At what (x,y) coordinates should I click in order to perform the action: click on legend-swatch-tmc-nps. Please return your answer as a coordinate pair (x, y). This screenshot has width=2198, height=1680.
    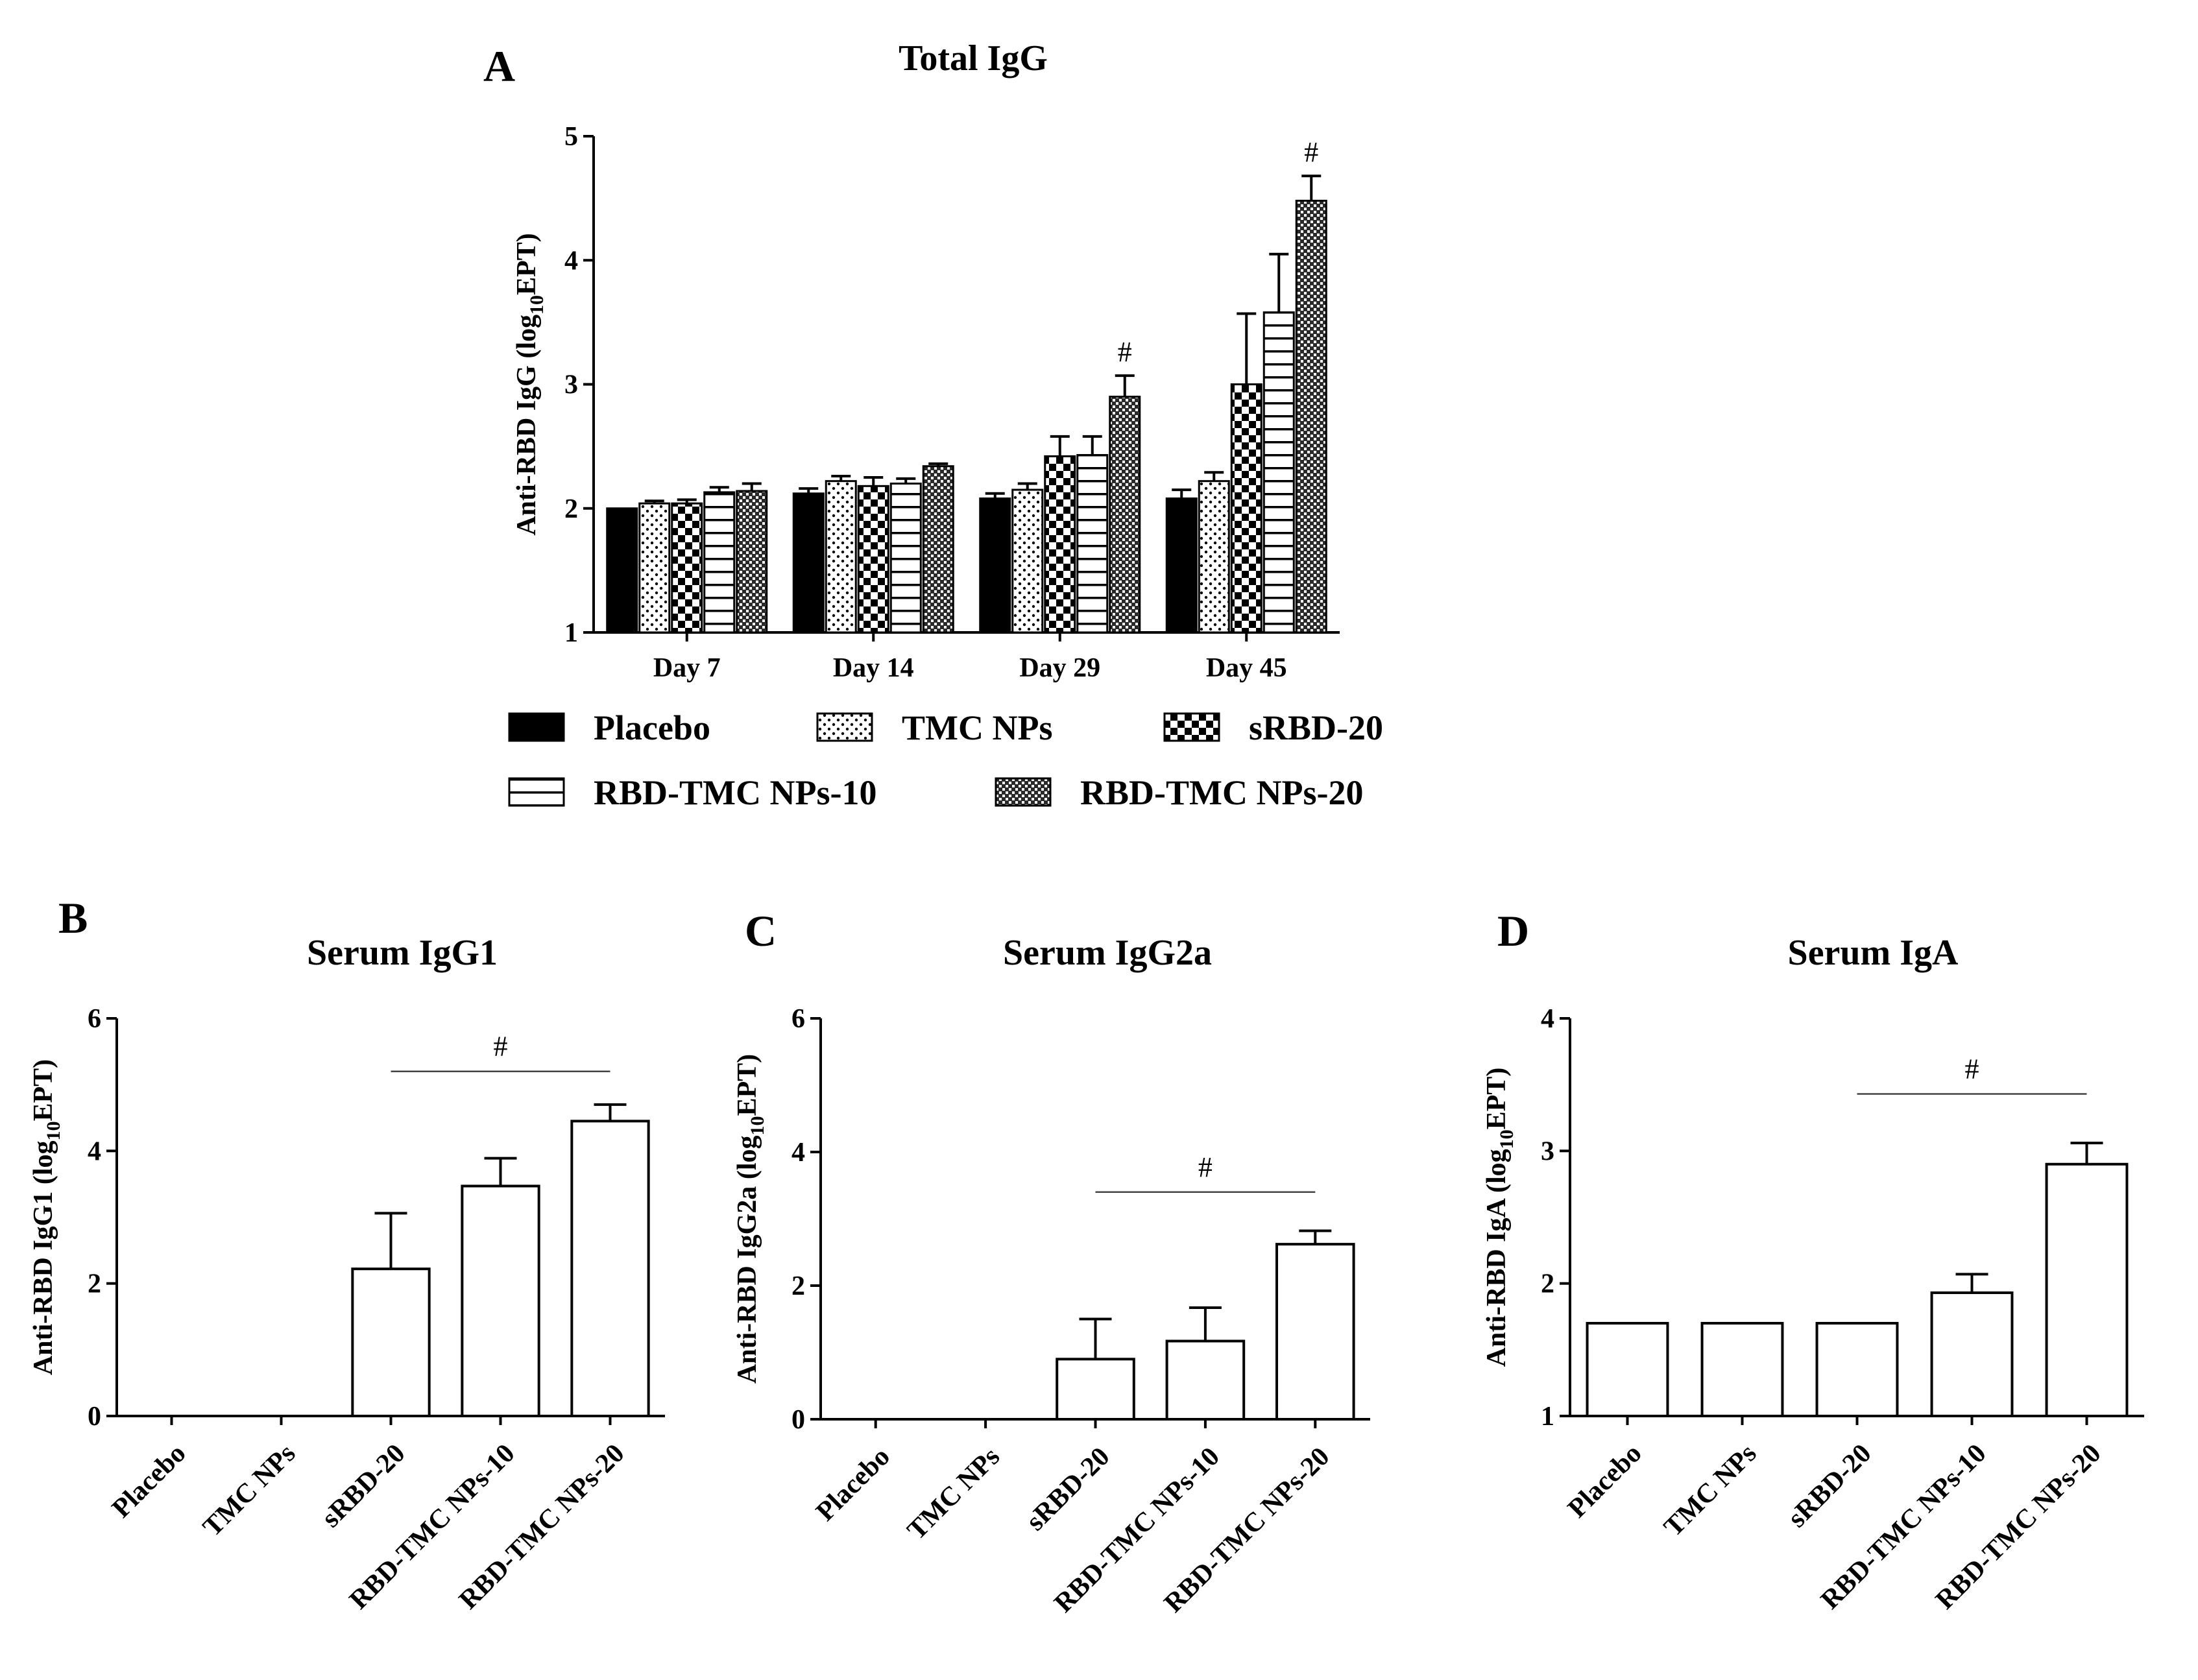
    Looking at the image, I should click on (844, 727).